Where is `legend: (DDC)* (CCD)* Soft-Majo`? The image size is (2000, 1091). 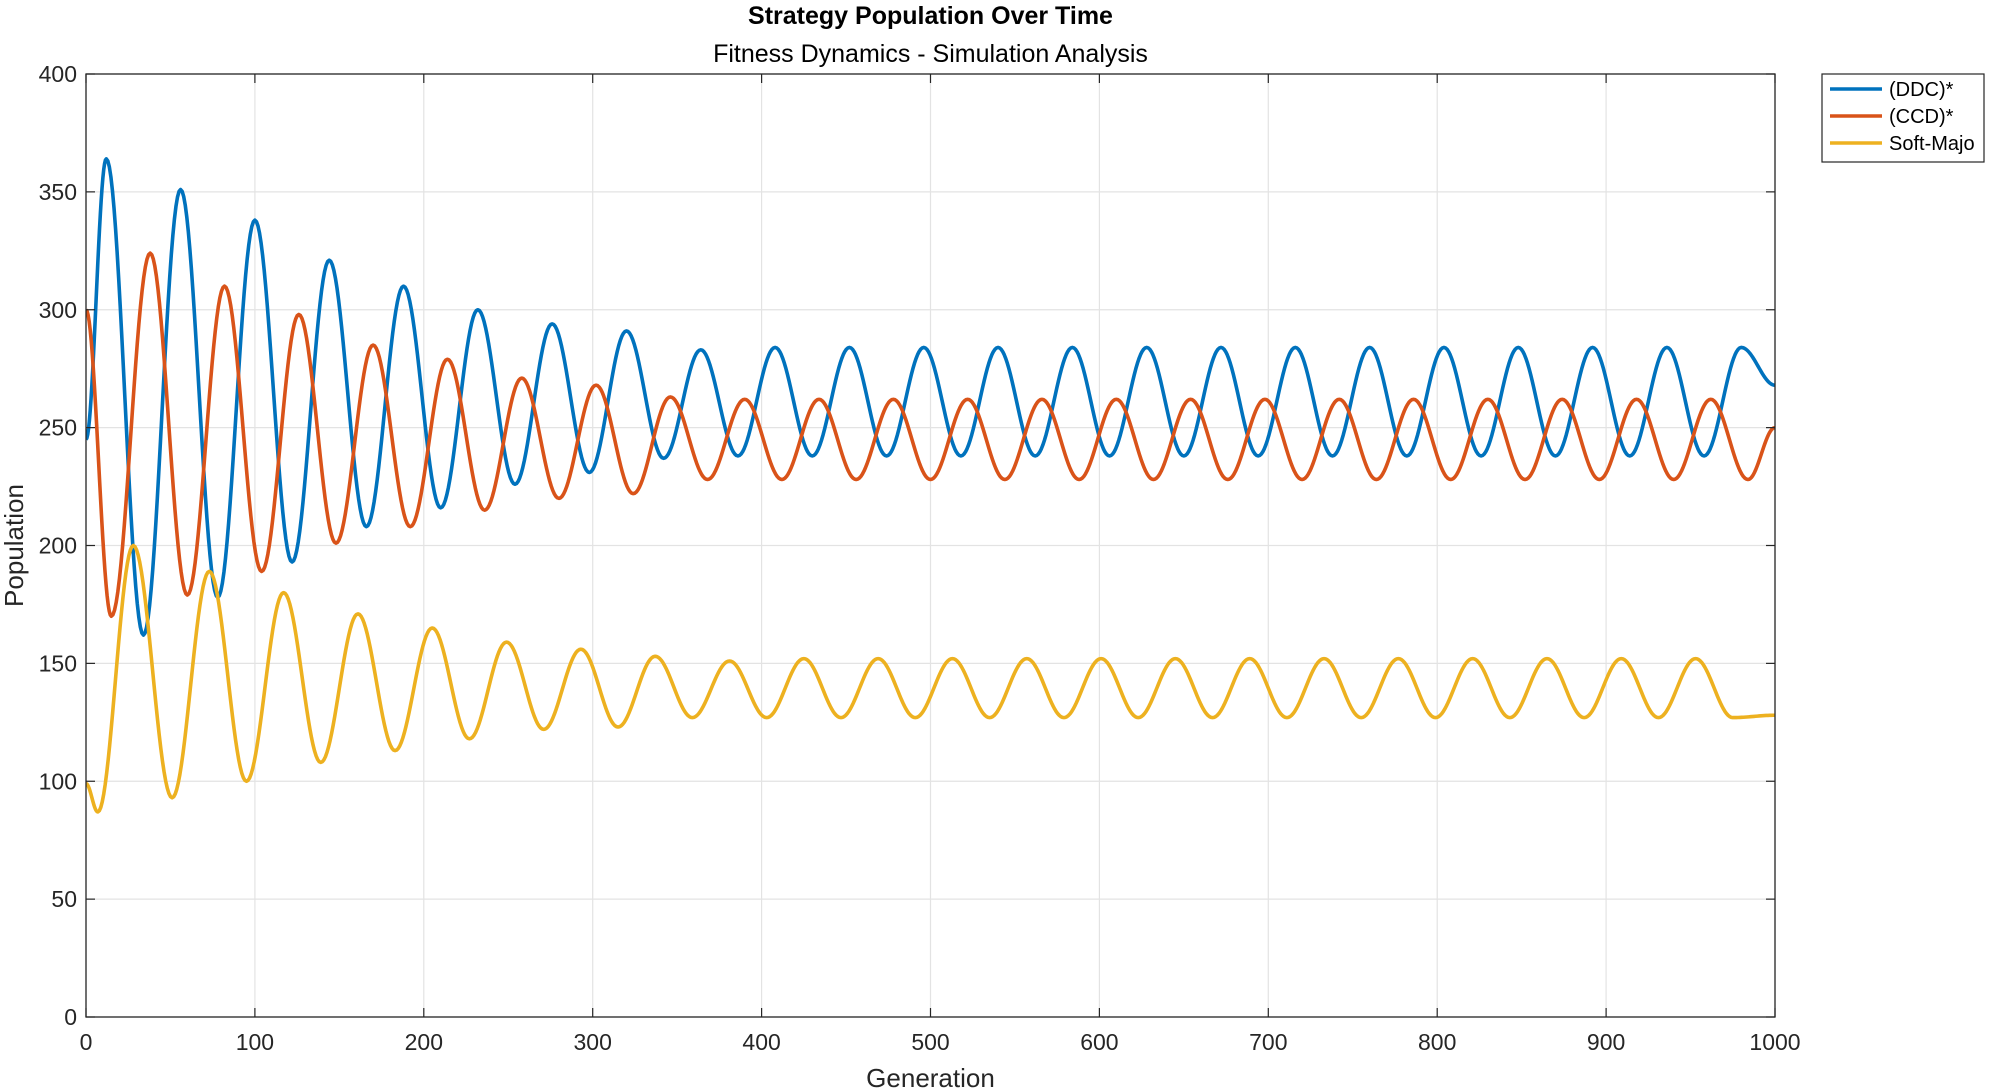 legend: (DDC)* (CCD)* Soft-Majo is located at coordinates (1903, 118).